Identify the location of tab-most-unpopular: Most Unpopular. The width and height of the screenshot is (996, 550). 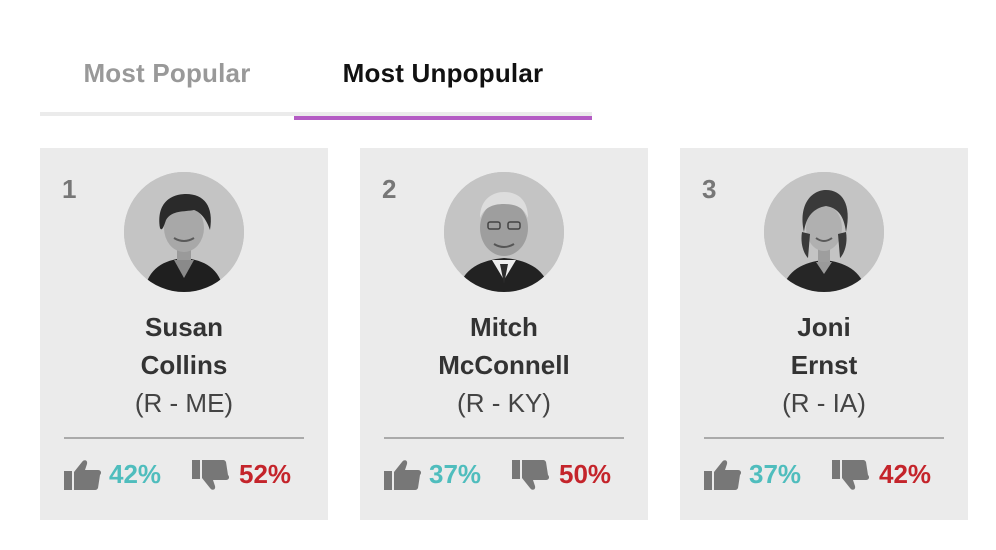
(443, 81).